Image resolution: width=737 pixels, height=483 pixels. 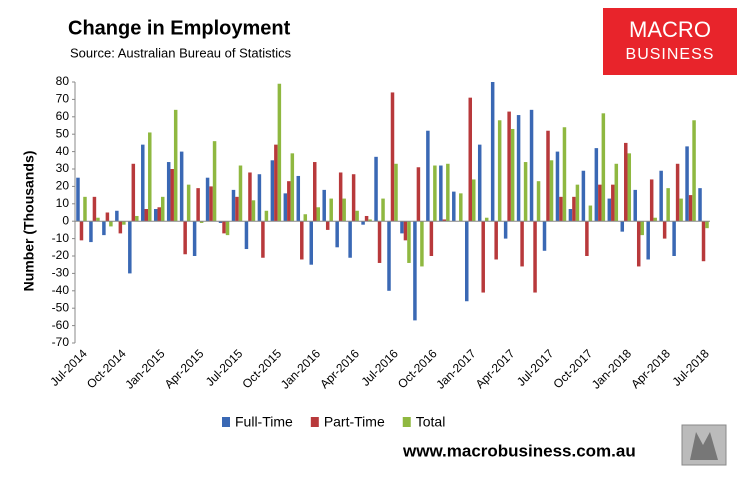 I want to click on y-tick-label: 70, so click(x=63, y=99).